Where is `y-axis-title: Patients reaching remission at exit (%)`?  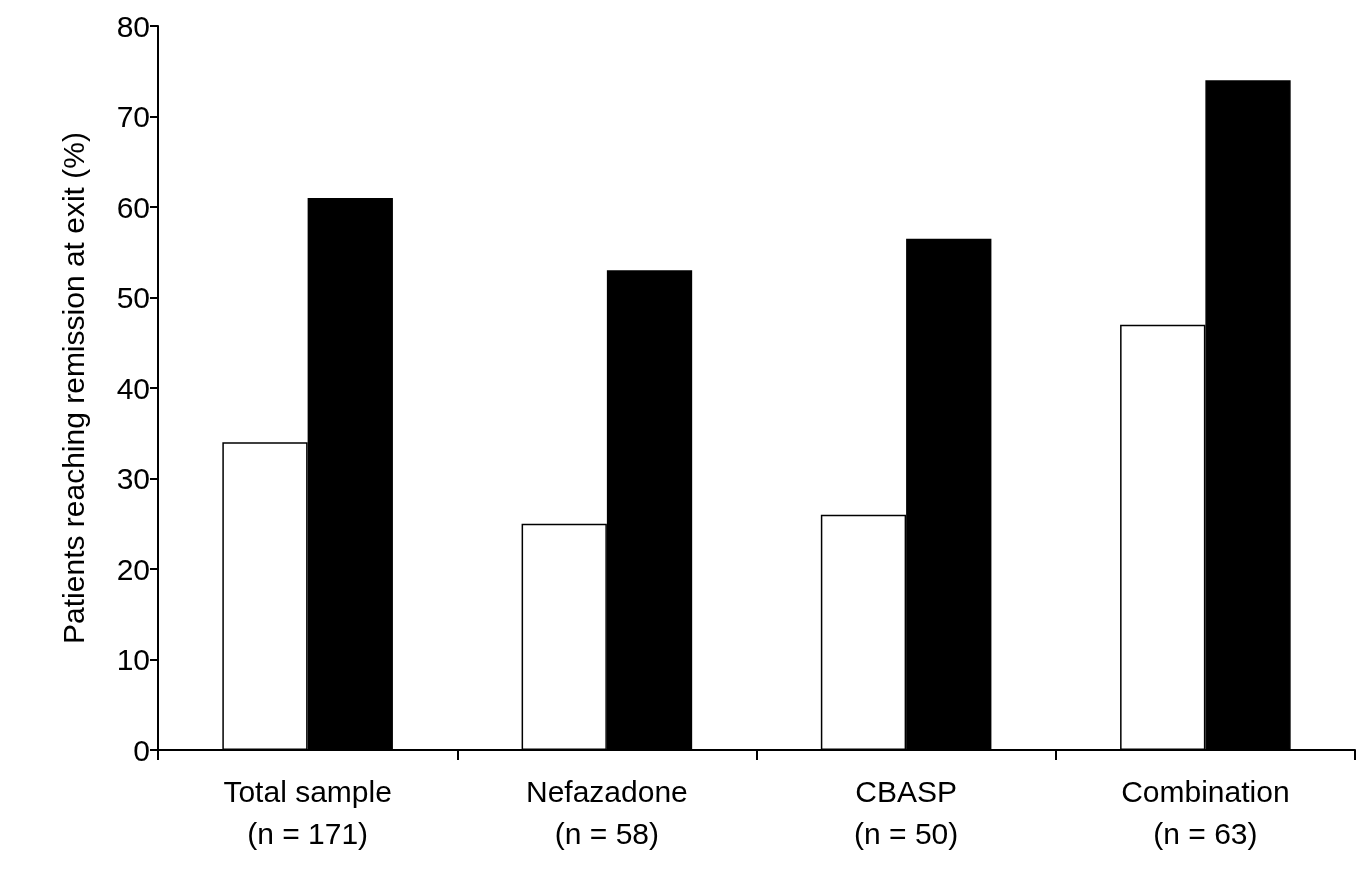 y-axis-title: Patients reaching remission at exit (%) is located at coordinates (73, 388).